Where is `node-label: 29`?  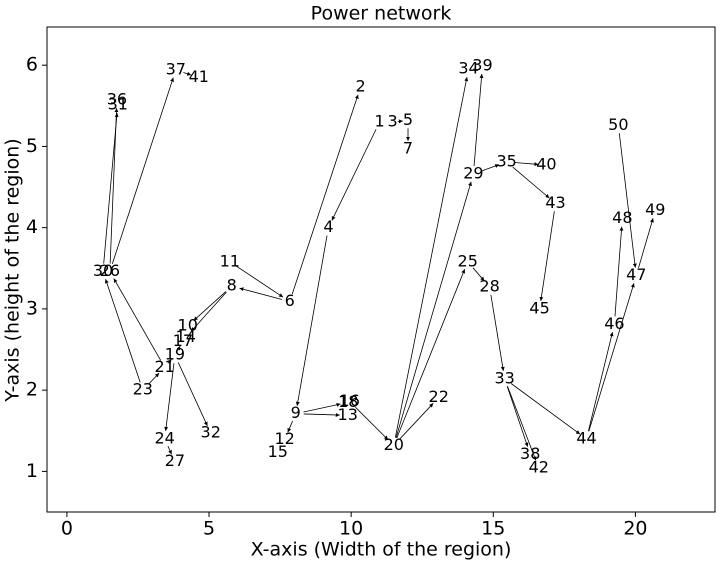
node-label: 29 is located at coordinates (473, 173).